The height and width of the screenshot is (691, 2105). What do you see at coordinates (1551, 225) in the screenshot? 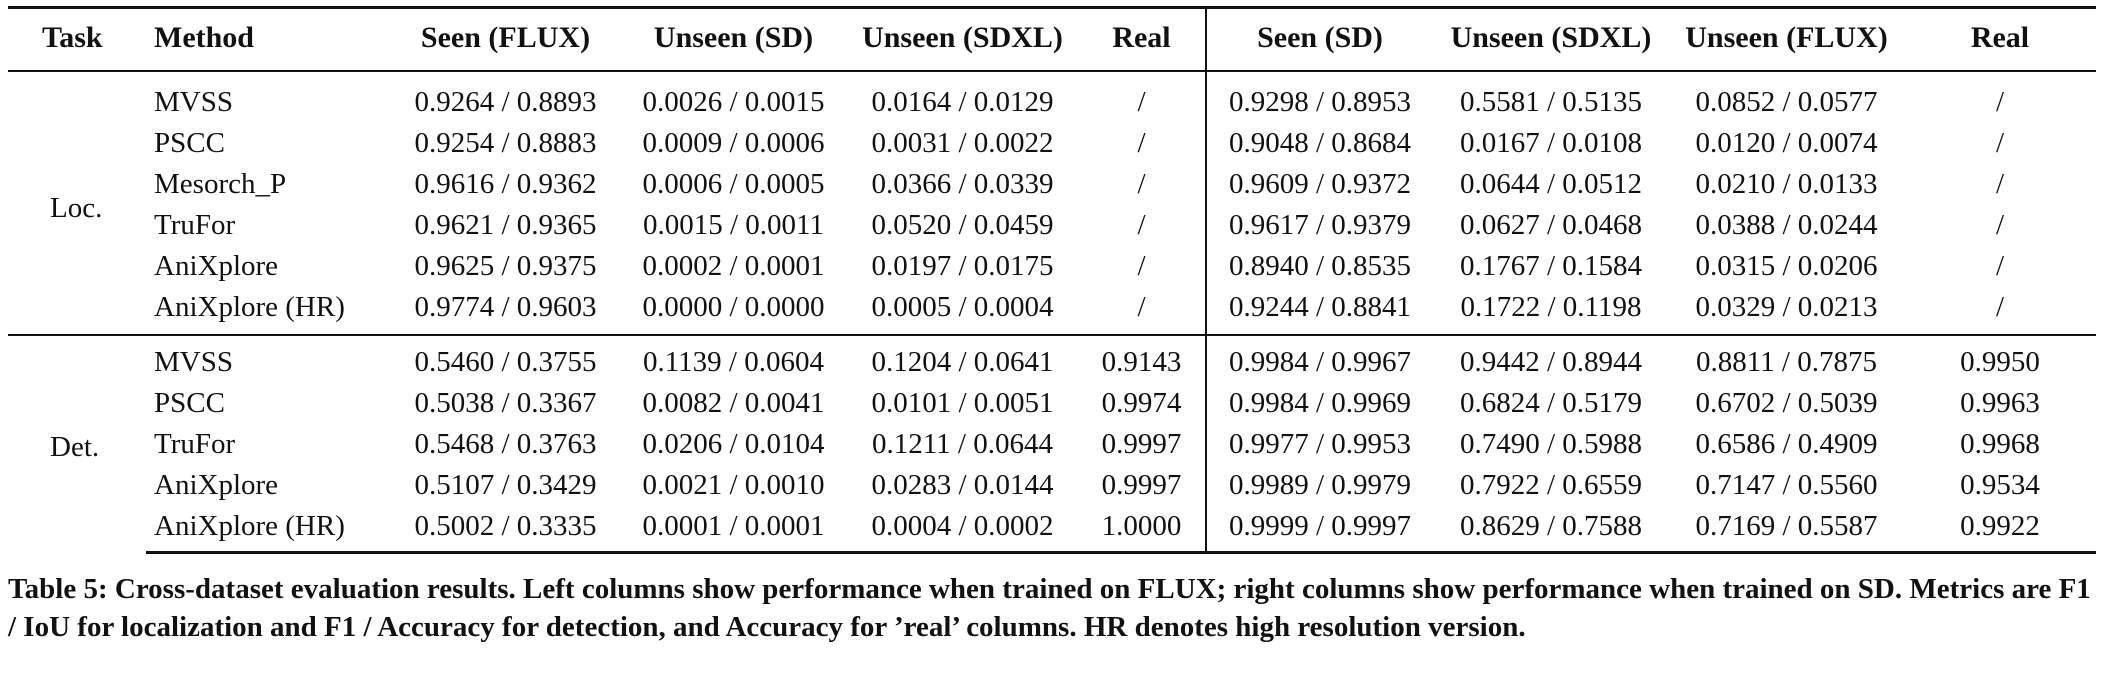
I see `metric-cell: 0.0627 / 0.0468` at bounding box center [1551, 225].